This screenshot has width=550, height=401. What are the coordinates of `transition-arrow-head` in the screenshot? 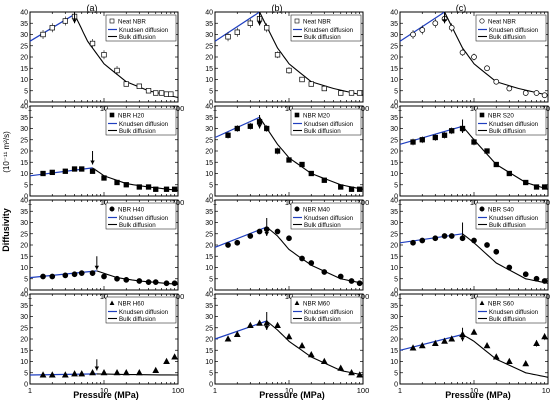 It's located at (97, 267).